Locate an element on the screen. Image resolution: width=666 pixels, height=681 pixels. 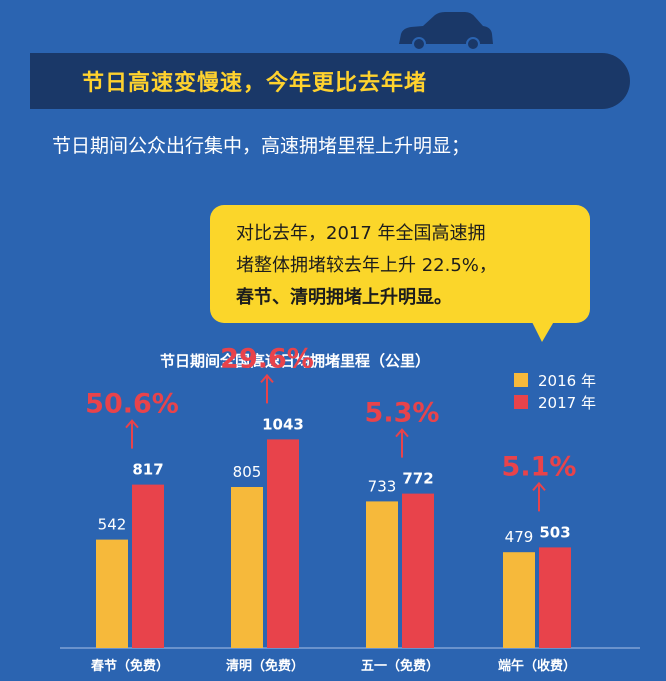
callout-line-3: 春节、清明拥堵上升明显。 is located at coordinates (344, 297).